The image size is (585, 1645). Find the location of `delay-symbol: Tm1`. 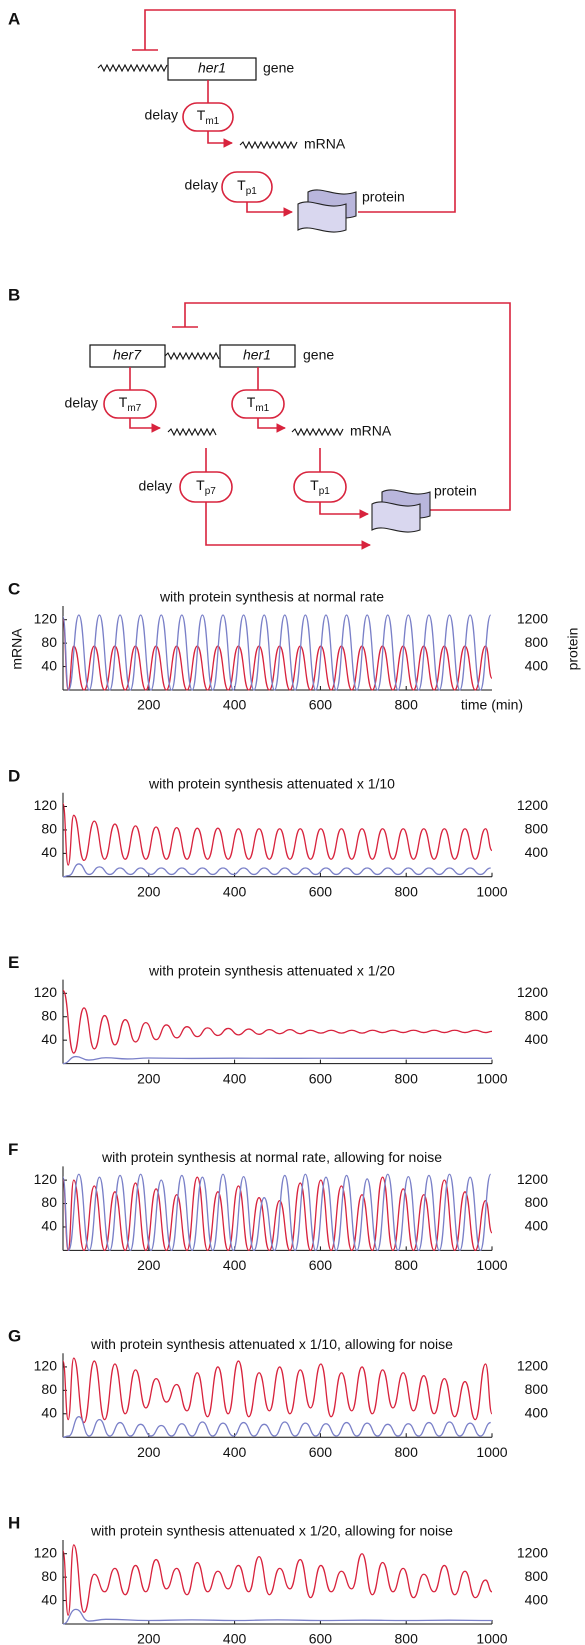

delay-symbol: Tm1 is located at coordinates (258, 404).